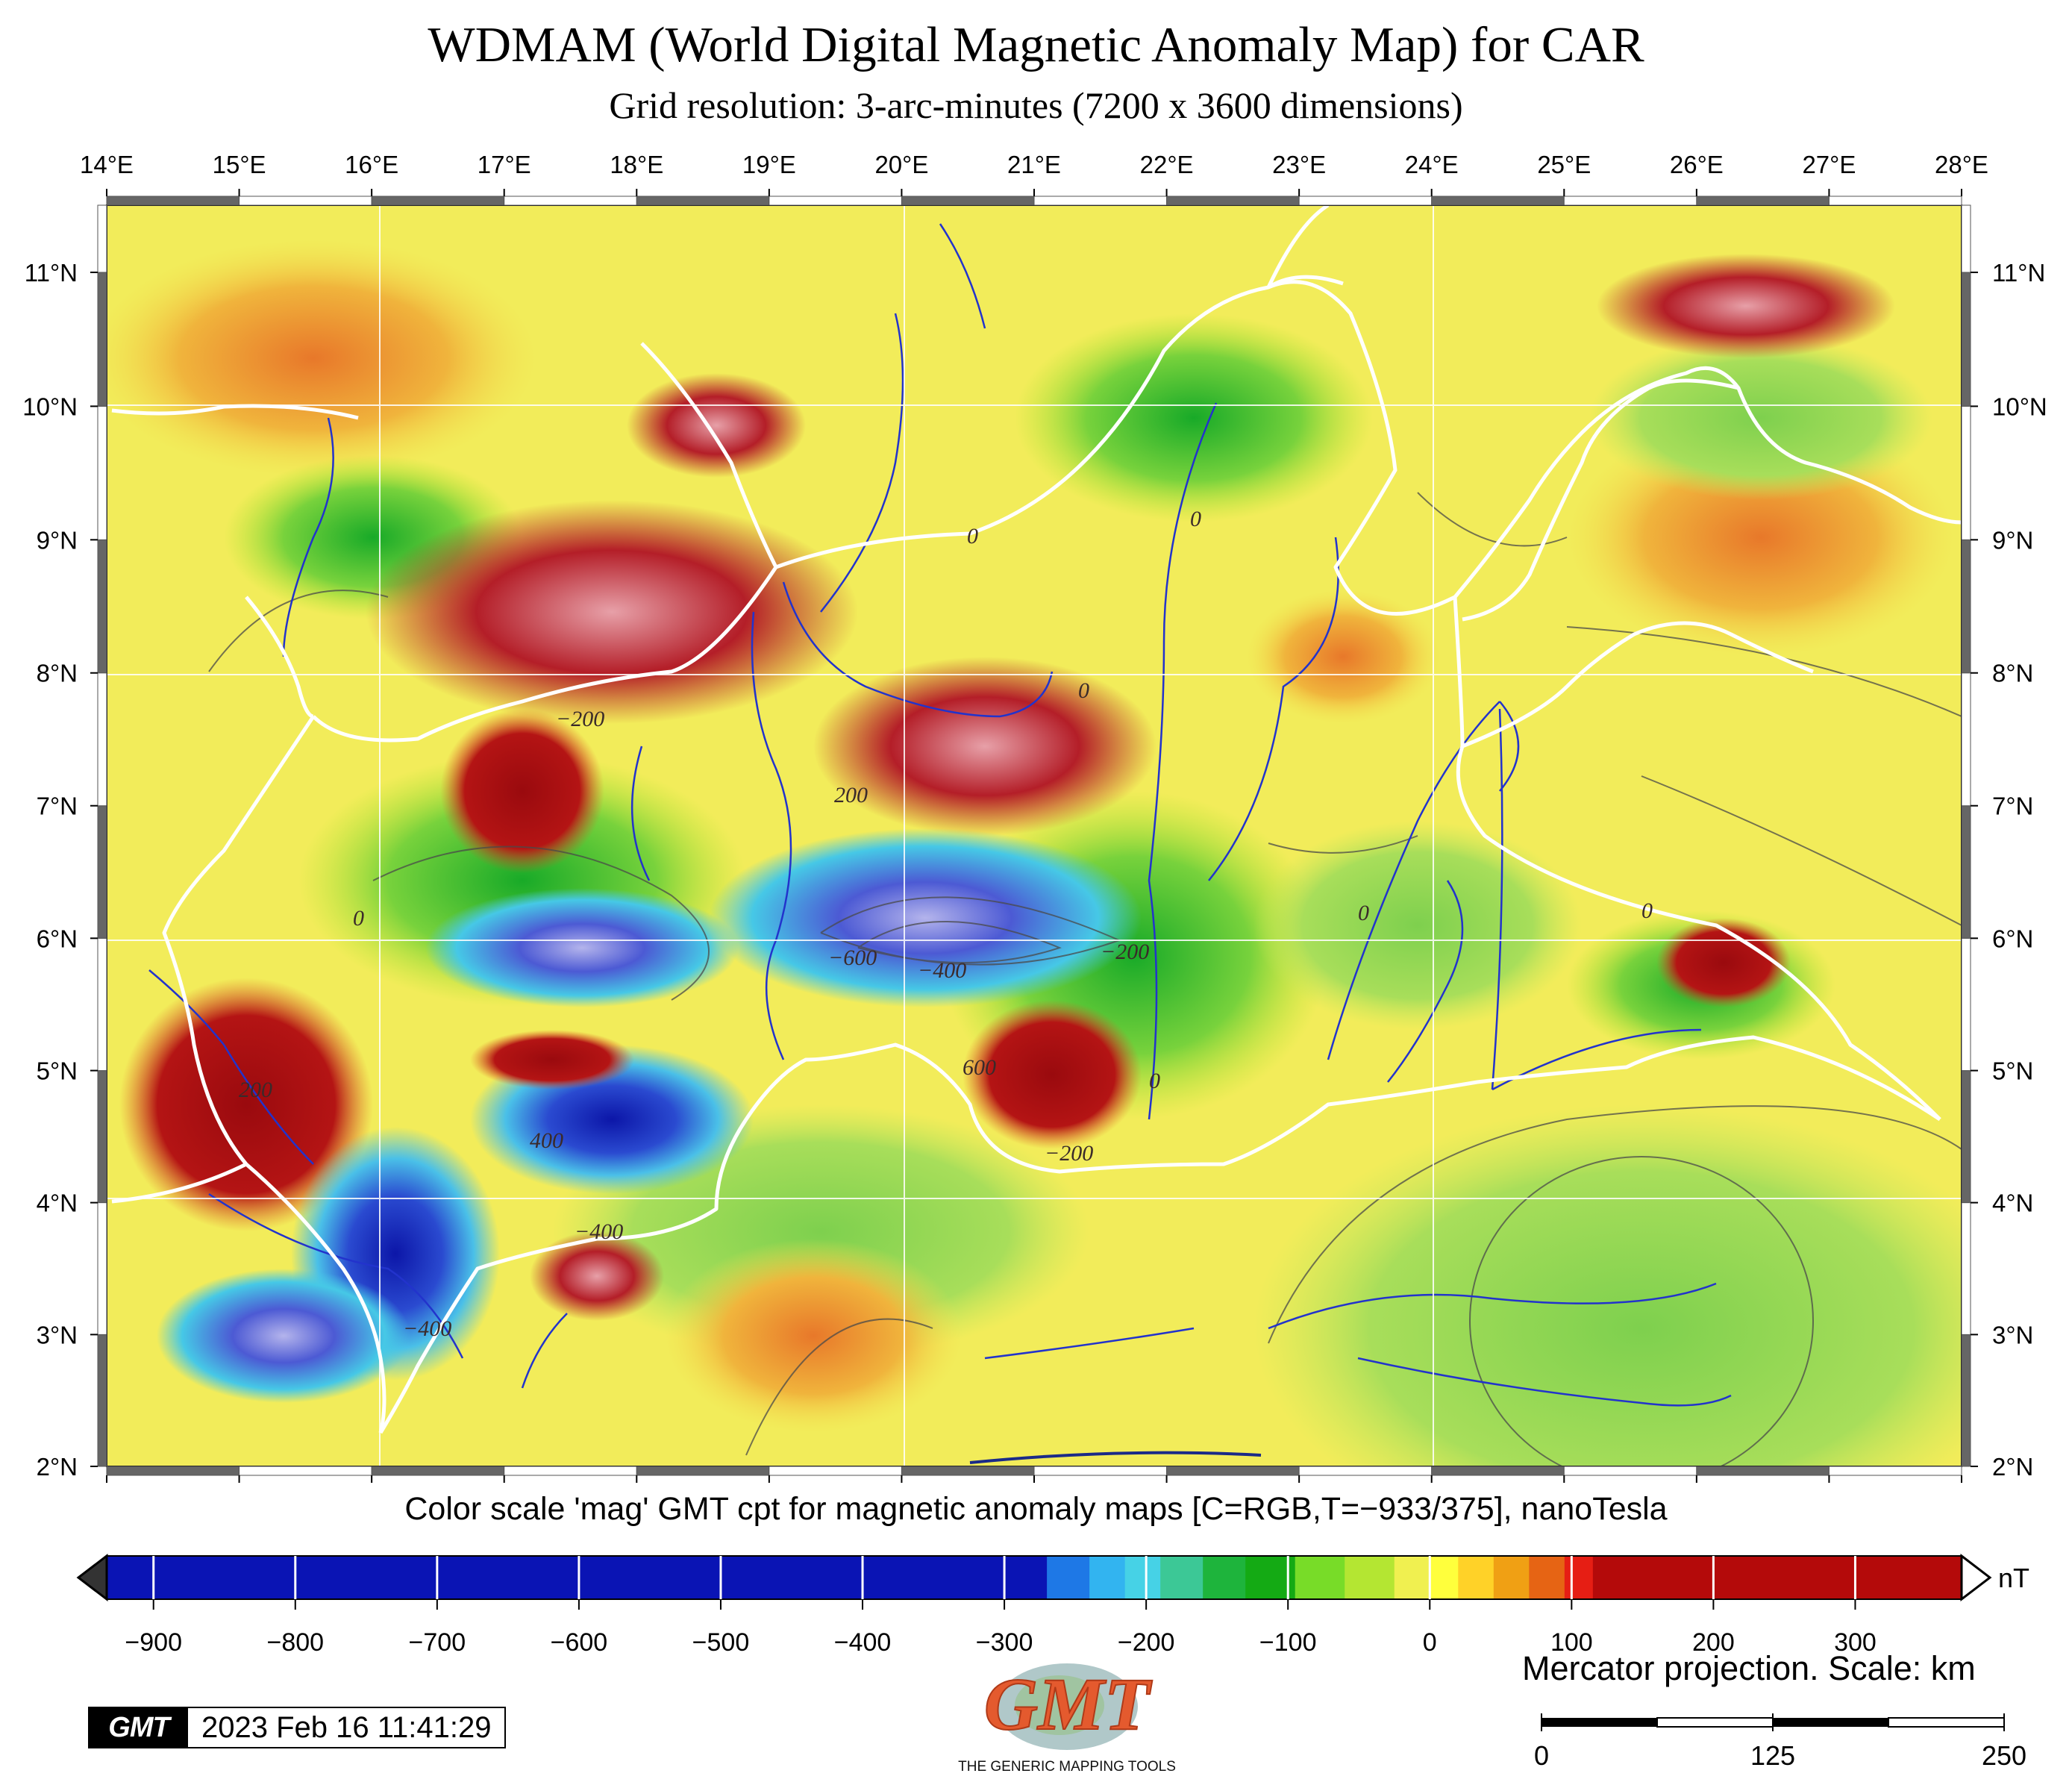 This screenshot has height=1791, width=2072. I want to click on contour-label: 400, so click(546, 1140).